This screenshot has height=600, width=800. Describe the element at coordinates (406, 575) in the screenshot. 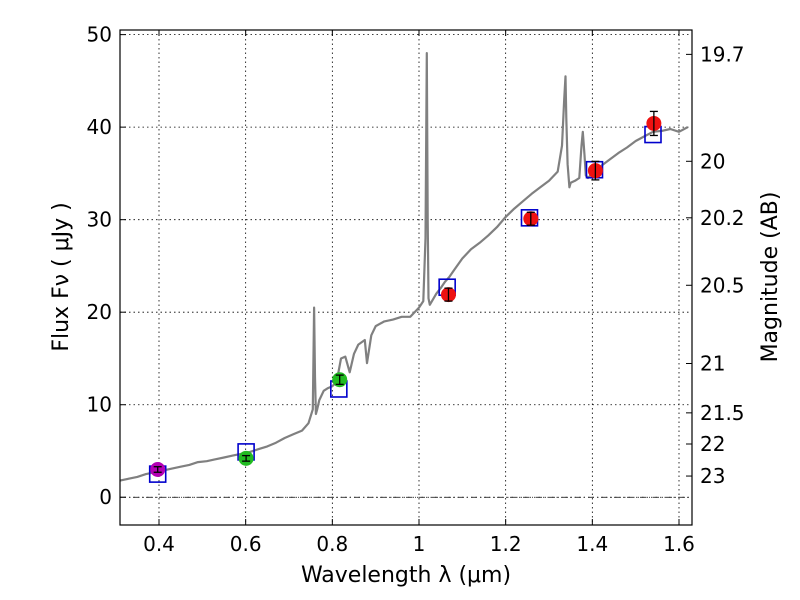

I see `x-axis-label: Wavelength λ (μm)` at that location.